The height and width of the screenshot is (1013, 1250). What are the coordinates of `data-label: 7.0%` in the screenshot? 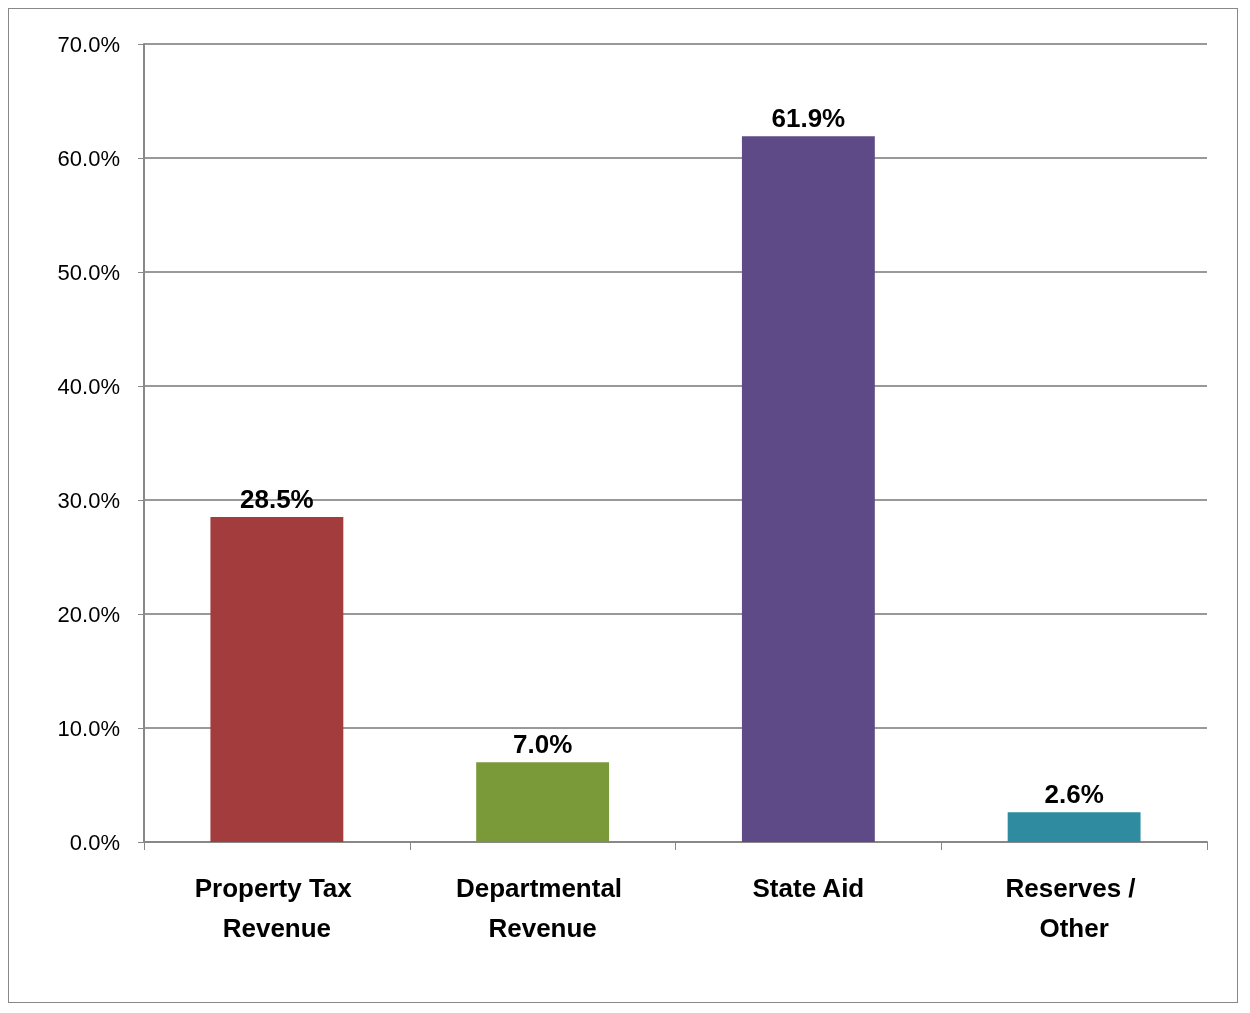 It's located at (542, 744).